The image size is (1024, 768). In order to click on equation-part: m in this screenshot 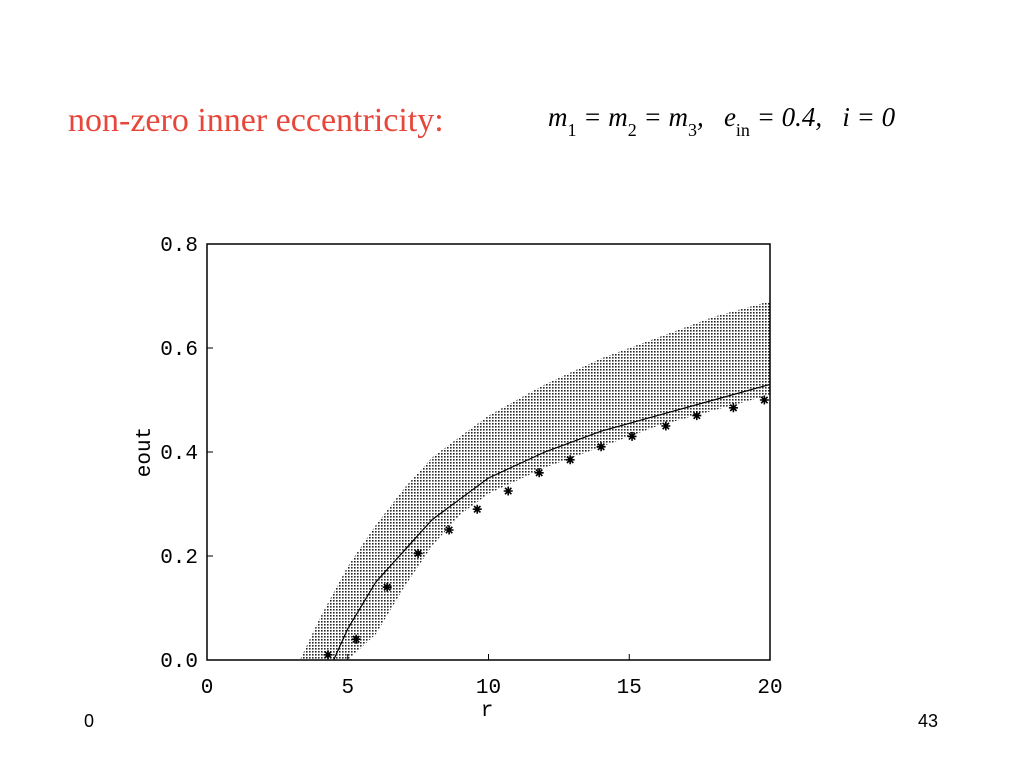, I will do `click(558, 117)`.